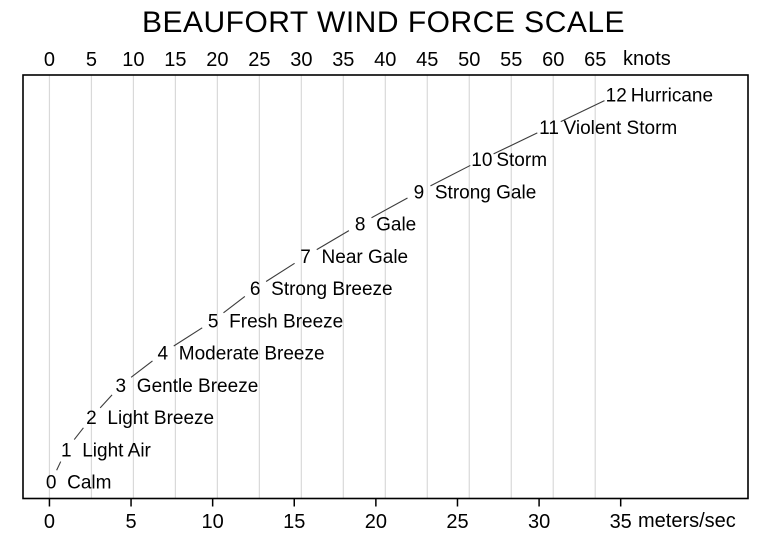  What do you see at coordinates (365, 257) in the screenshot?
I see `point-name-label: Near Gale` at bounding box center [365, 257].